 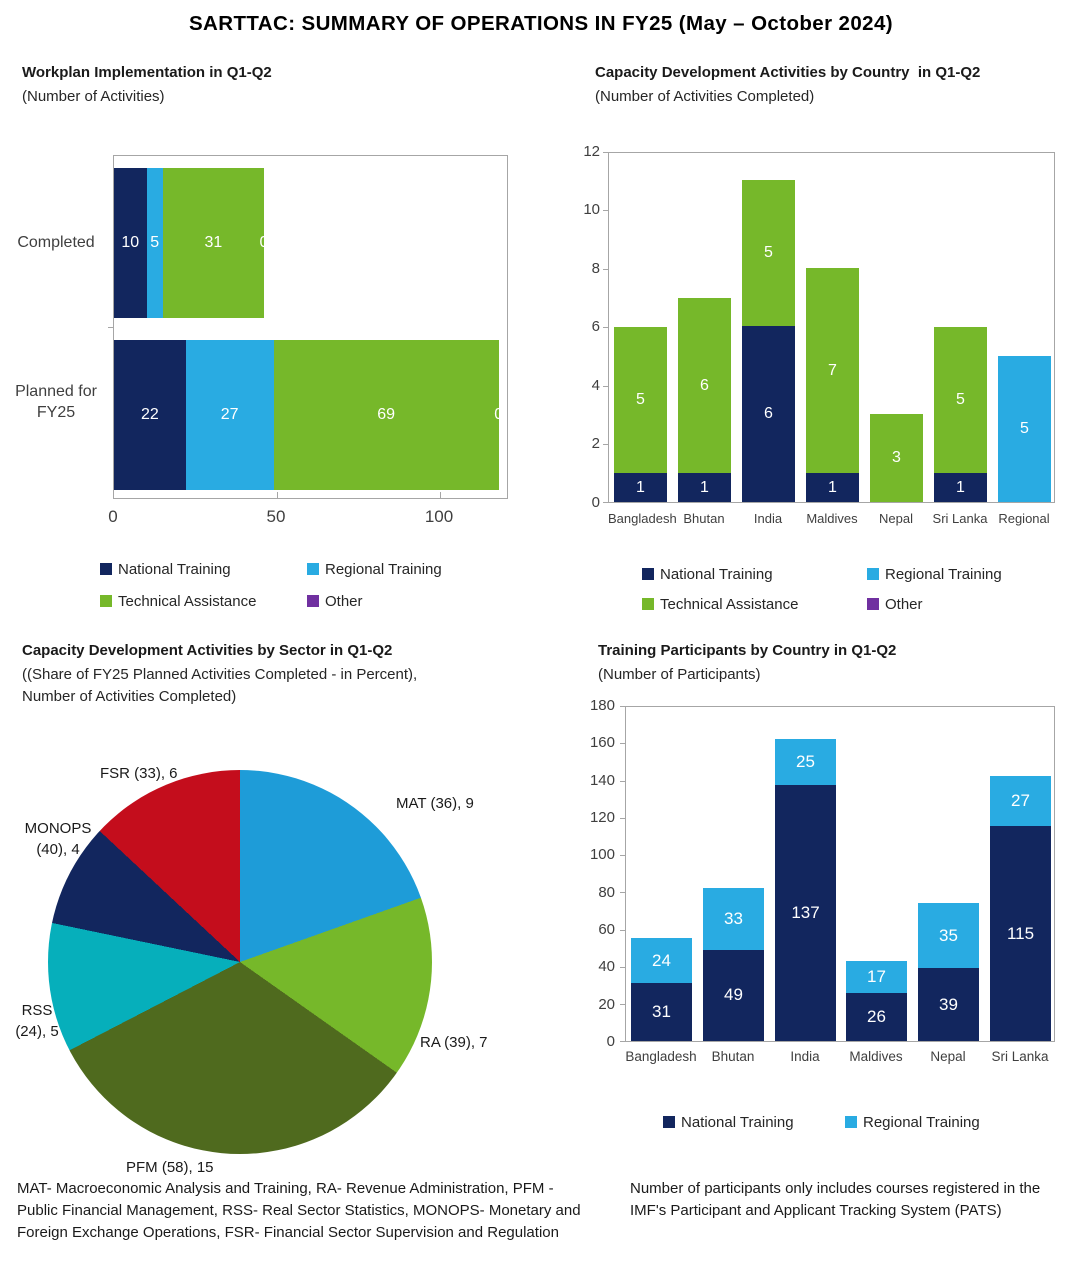 I want to click on bar-nepal: 35 39, so click(x=948, y=971).